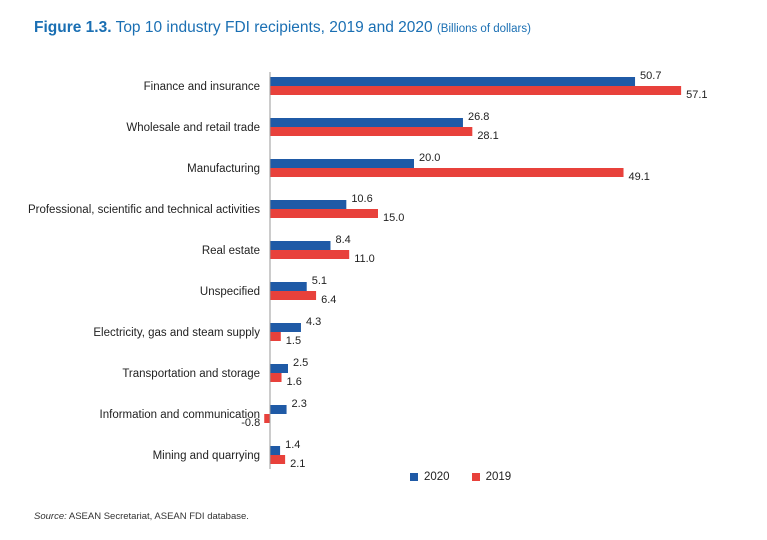  I want to click on source-text: ASEAN Secretariat, ASEAN FDI database., so click(157, 516).